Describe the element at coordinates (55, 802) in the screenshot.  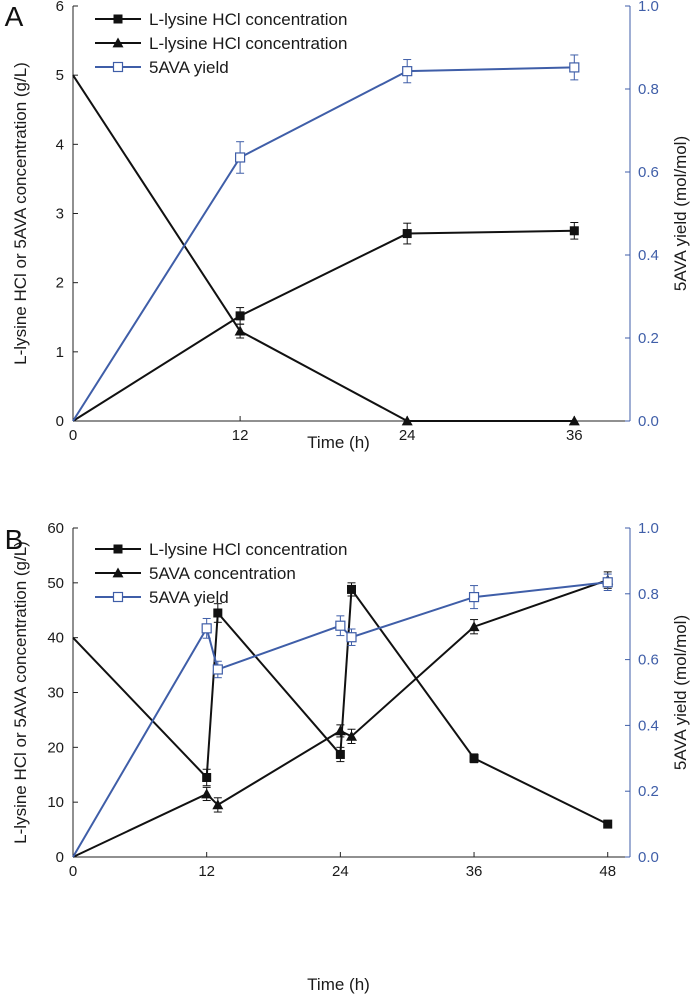
I see `y-left-tick-label: 10` at that location.